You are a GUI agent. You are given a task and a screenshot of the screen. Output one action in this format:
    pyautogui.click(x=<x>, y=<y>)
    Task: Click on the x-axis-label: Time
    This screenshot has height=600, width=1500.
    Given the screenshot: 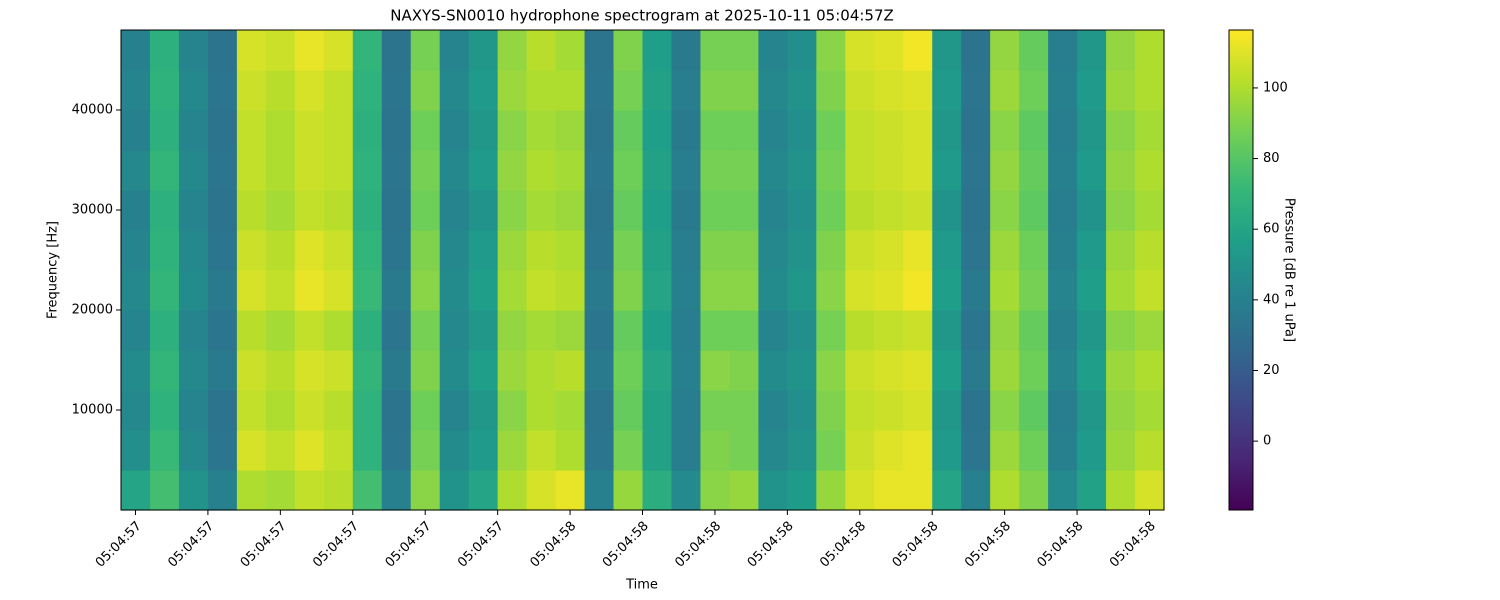 What is the action you would take?
    pyautogui.click(x=641, y=585)
    